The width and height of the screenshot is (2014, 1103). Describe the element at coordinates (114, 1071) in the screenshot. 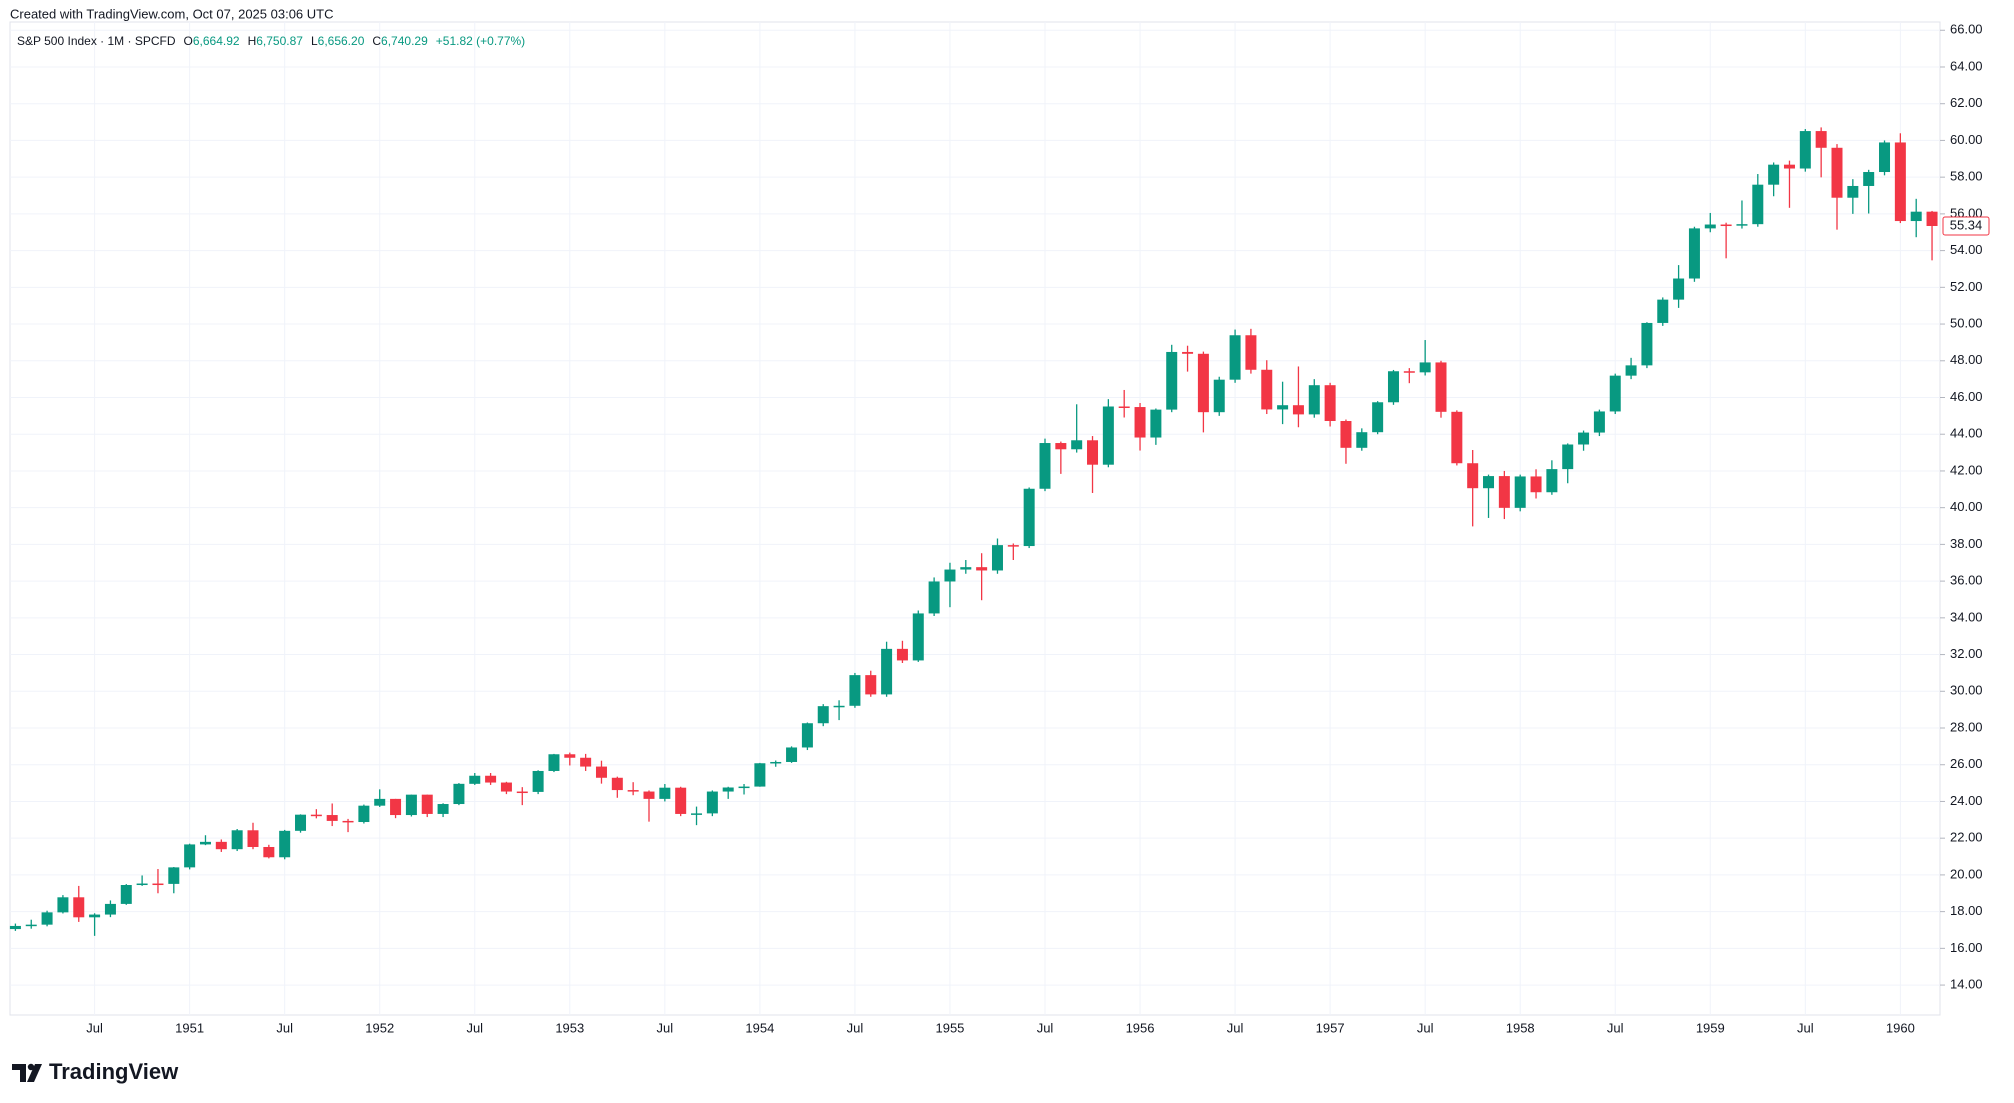

I see `brand-name: TradingView` at that location.